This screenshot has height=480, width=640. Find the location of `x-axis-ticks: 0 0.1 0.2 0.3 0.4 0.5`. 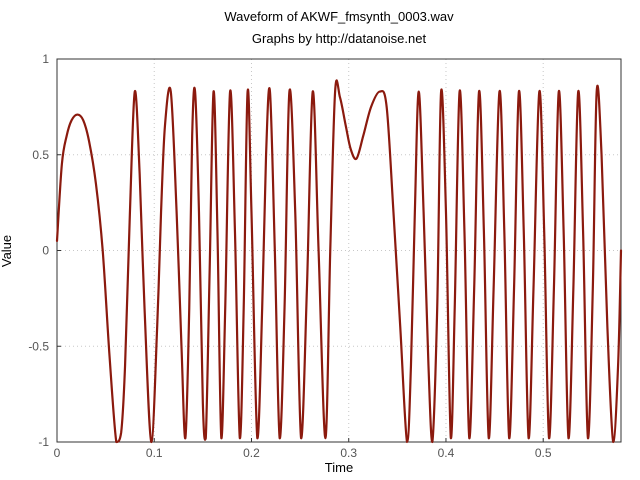

x-axis-ticks: 0 0.1 0.2 0.3 0.4 0.5 is located at coordinates (303, 449).